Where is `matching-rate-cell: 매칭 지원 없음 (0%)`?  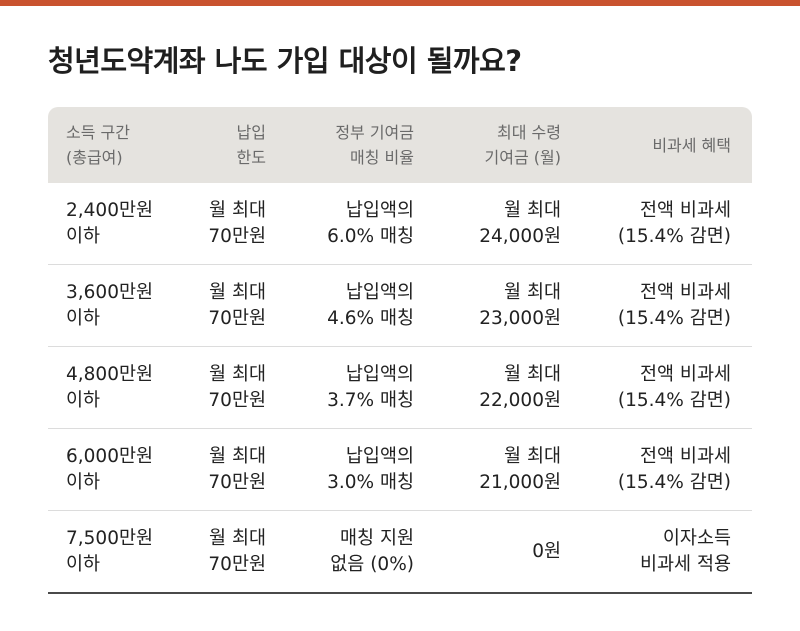 matching-rate-cell: 매칭 지원 없음 (0%) is located at coordinates (372, 551).